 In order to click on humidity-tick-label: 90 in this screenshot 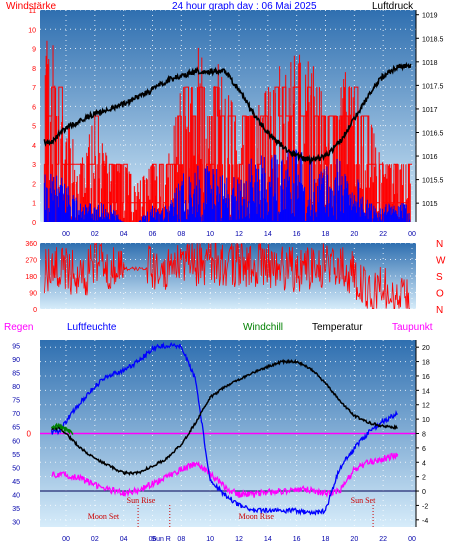, I will do `click(16, 360)`.